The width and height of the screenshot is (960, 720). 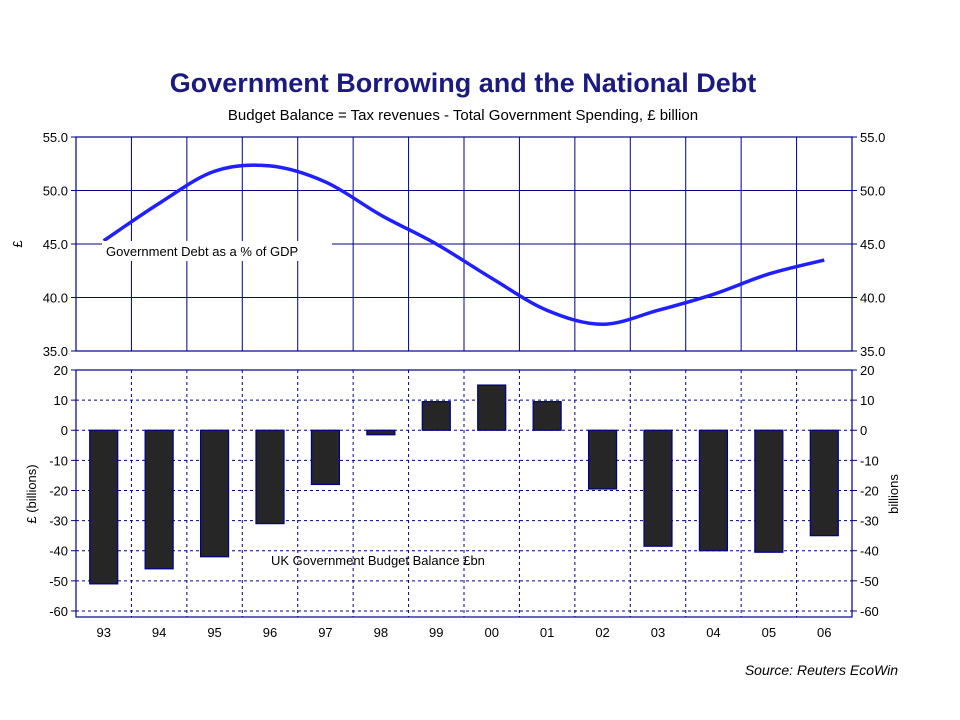 I want to click on year-tick-label: 97, so click(x=325, y=632).